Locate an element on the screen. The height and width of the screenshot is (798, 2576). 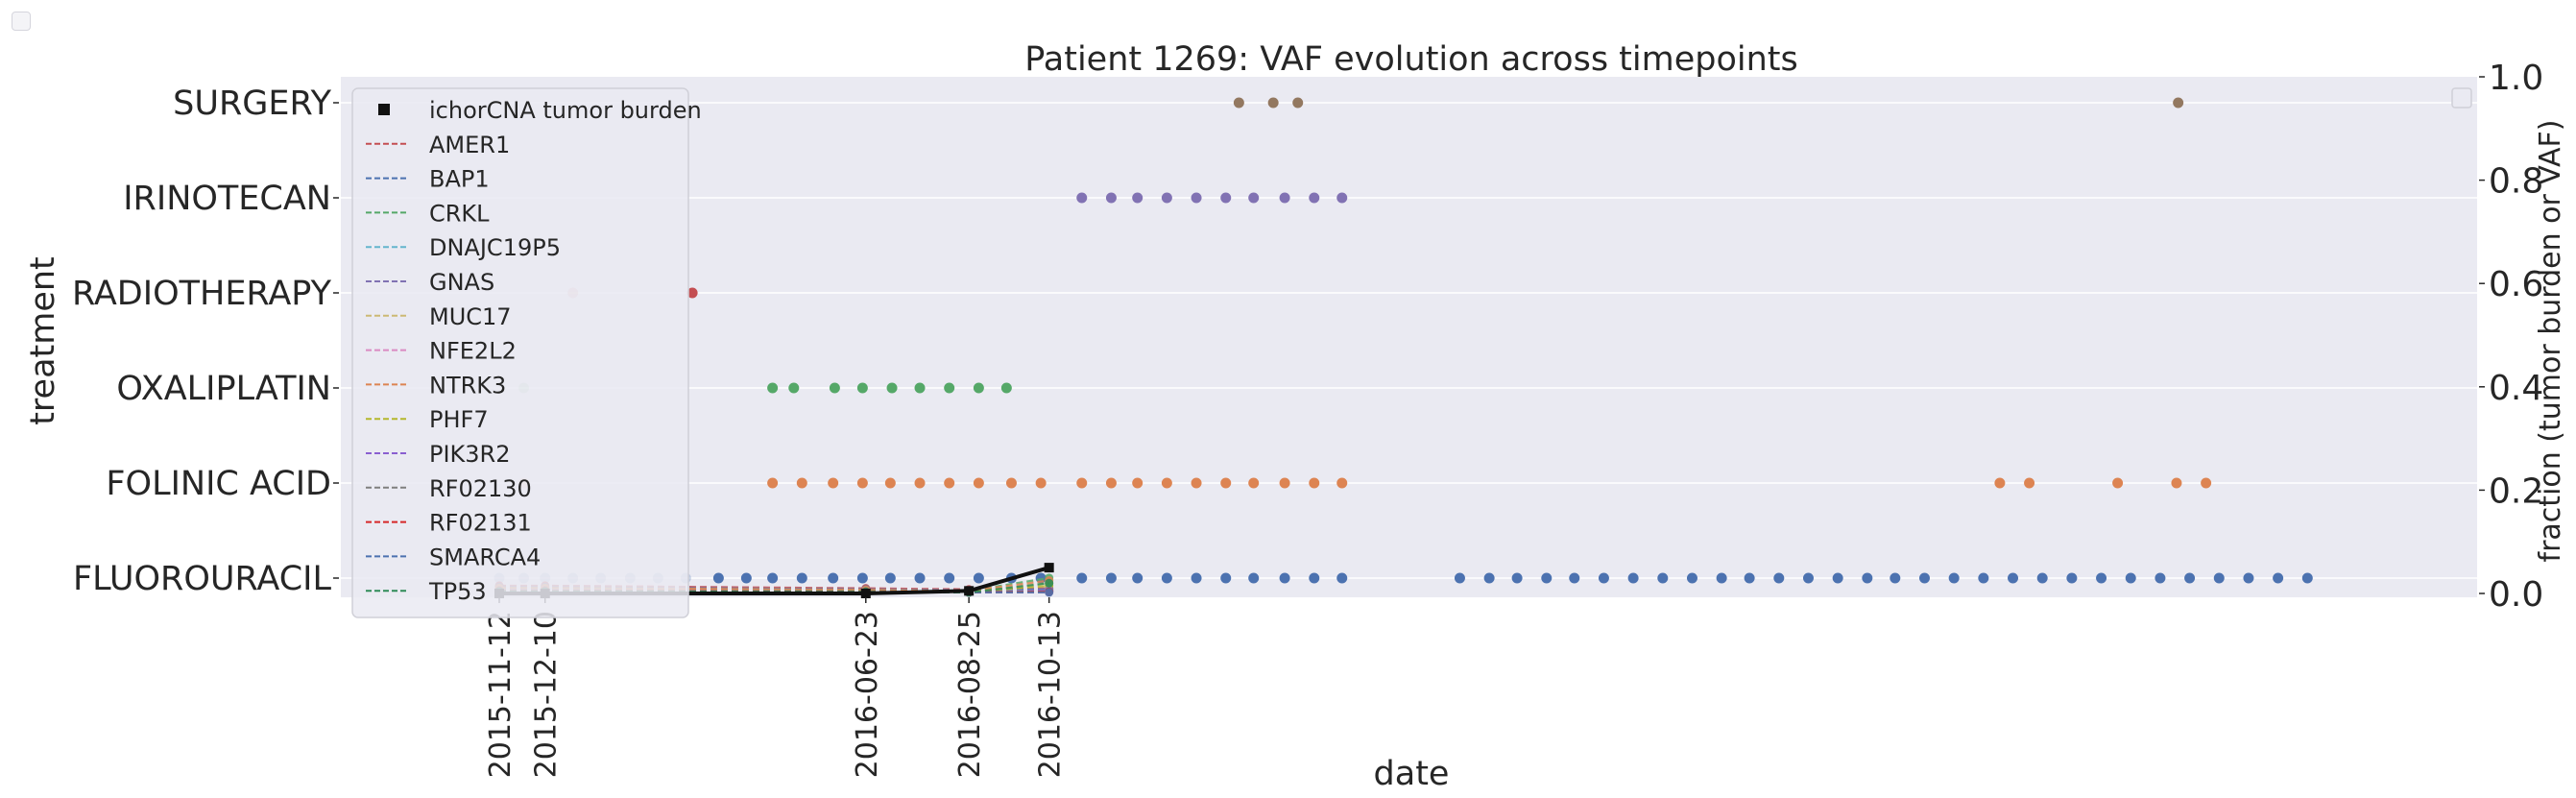
y-tick-label-surgery: SURGERY is located at coordinates (252, 104).